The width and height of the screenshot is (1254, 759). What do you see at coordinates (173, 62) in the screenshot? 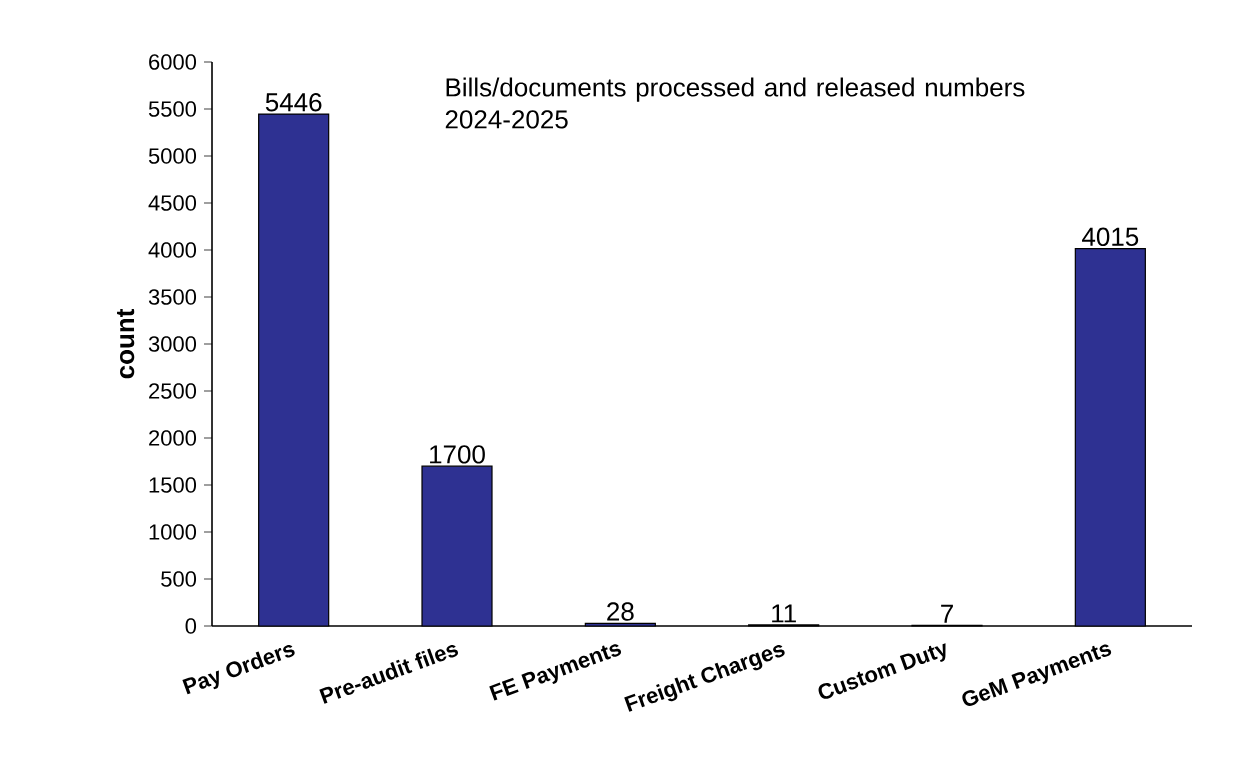
I see `y-tick-label: 6000` at bounding box center [173, 62].